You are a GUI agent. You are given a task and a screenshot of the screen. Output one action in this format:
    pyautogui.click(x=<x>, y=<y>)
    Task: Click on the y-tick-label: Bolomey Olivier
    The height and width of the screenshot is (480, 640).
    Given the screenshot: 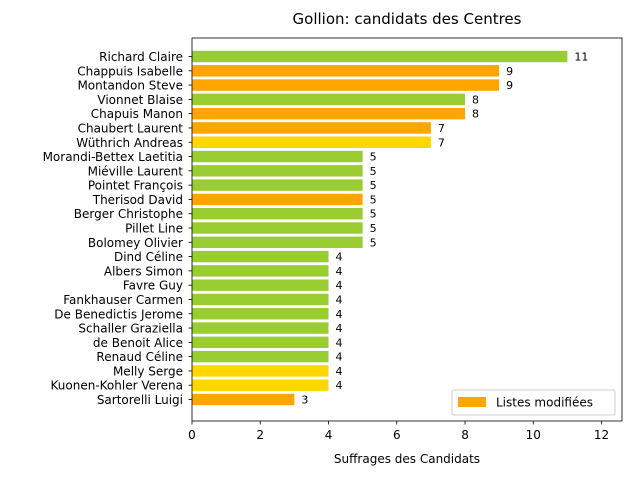 What is the action you would take?
    pyautogui.click(x=135, y=243)
    